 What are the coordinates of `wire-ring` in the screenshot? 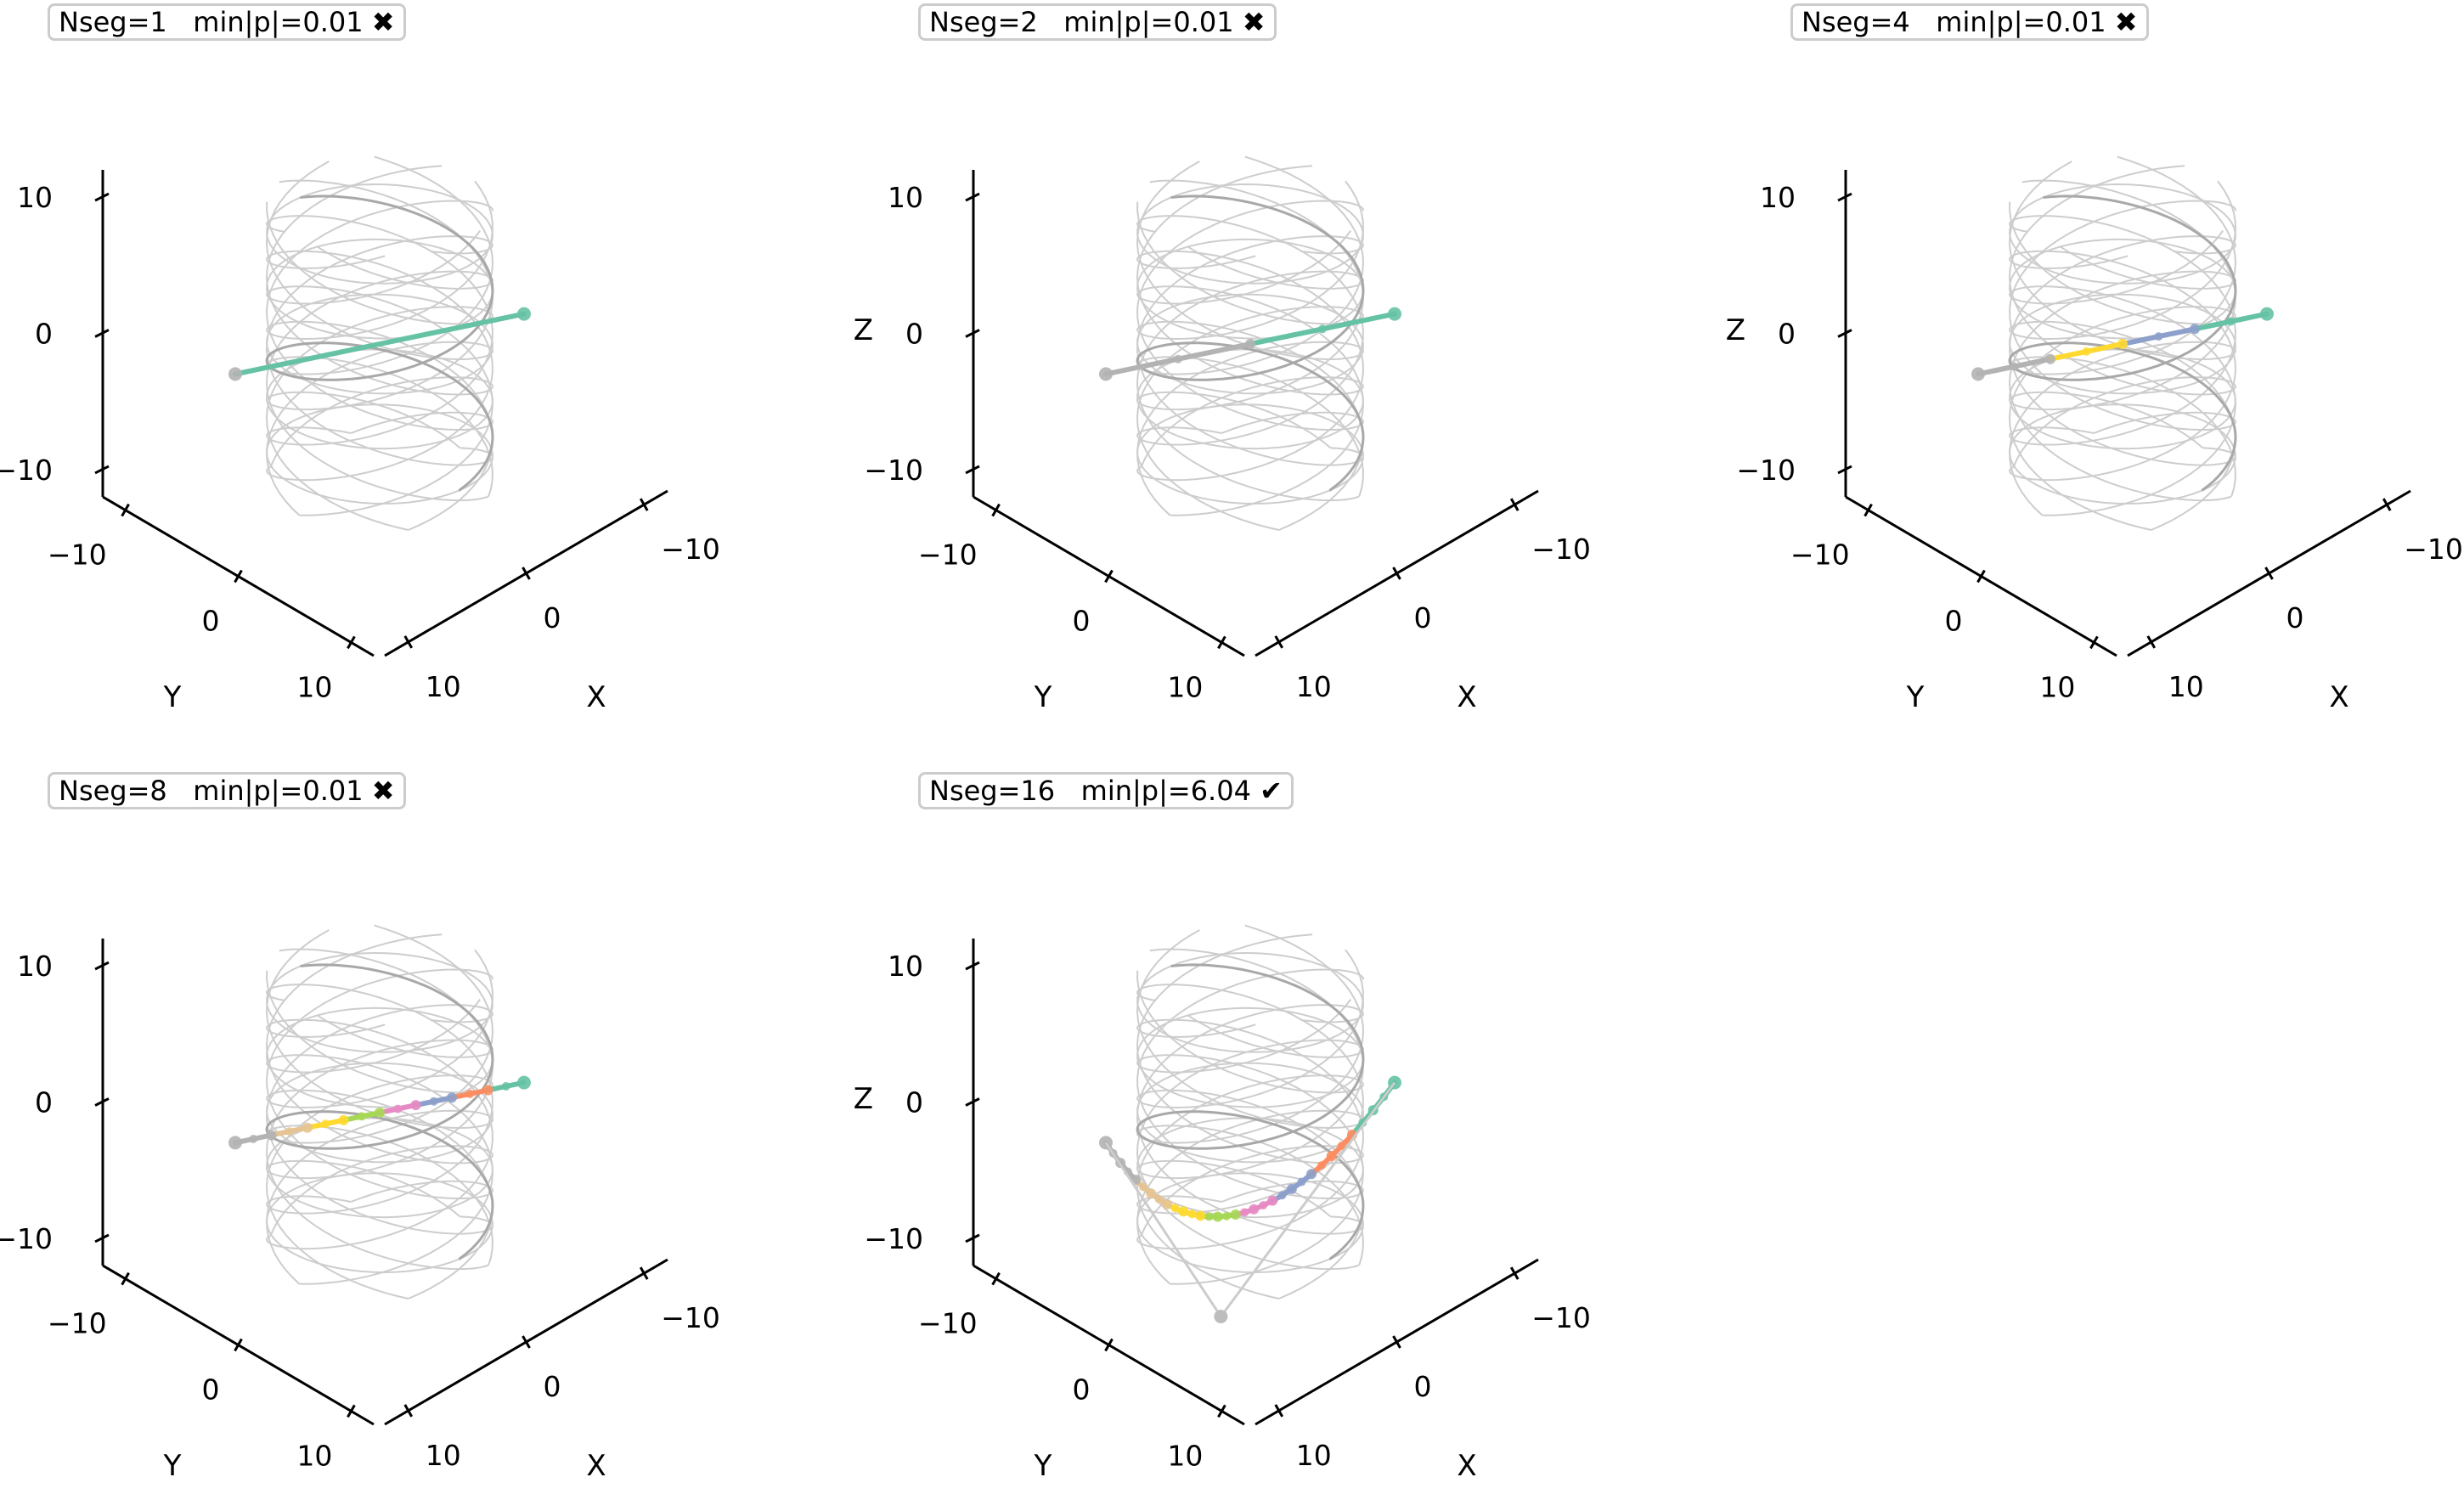 It's located at (2122, 454).